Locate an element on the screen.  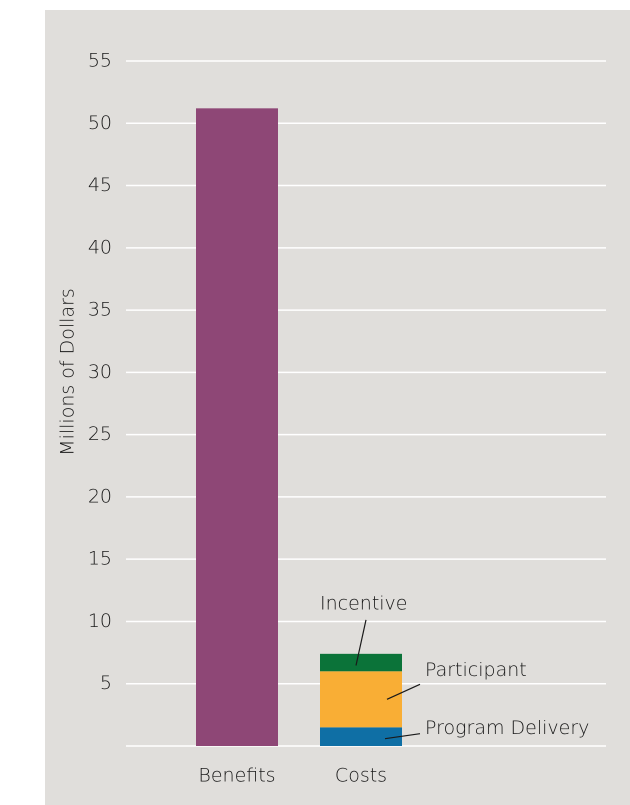
x-tick-label: Benefits is located at coordinates (236, 776).